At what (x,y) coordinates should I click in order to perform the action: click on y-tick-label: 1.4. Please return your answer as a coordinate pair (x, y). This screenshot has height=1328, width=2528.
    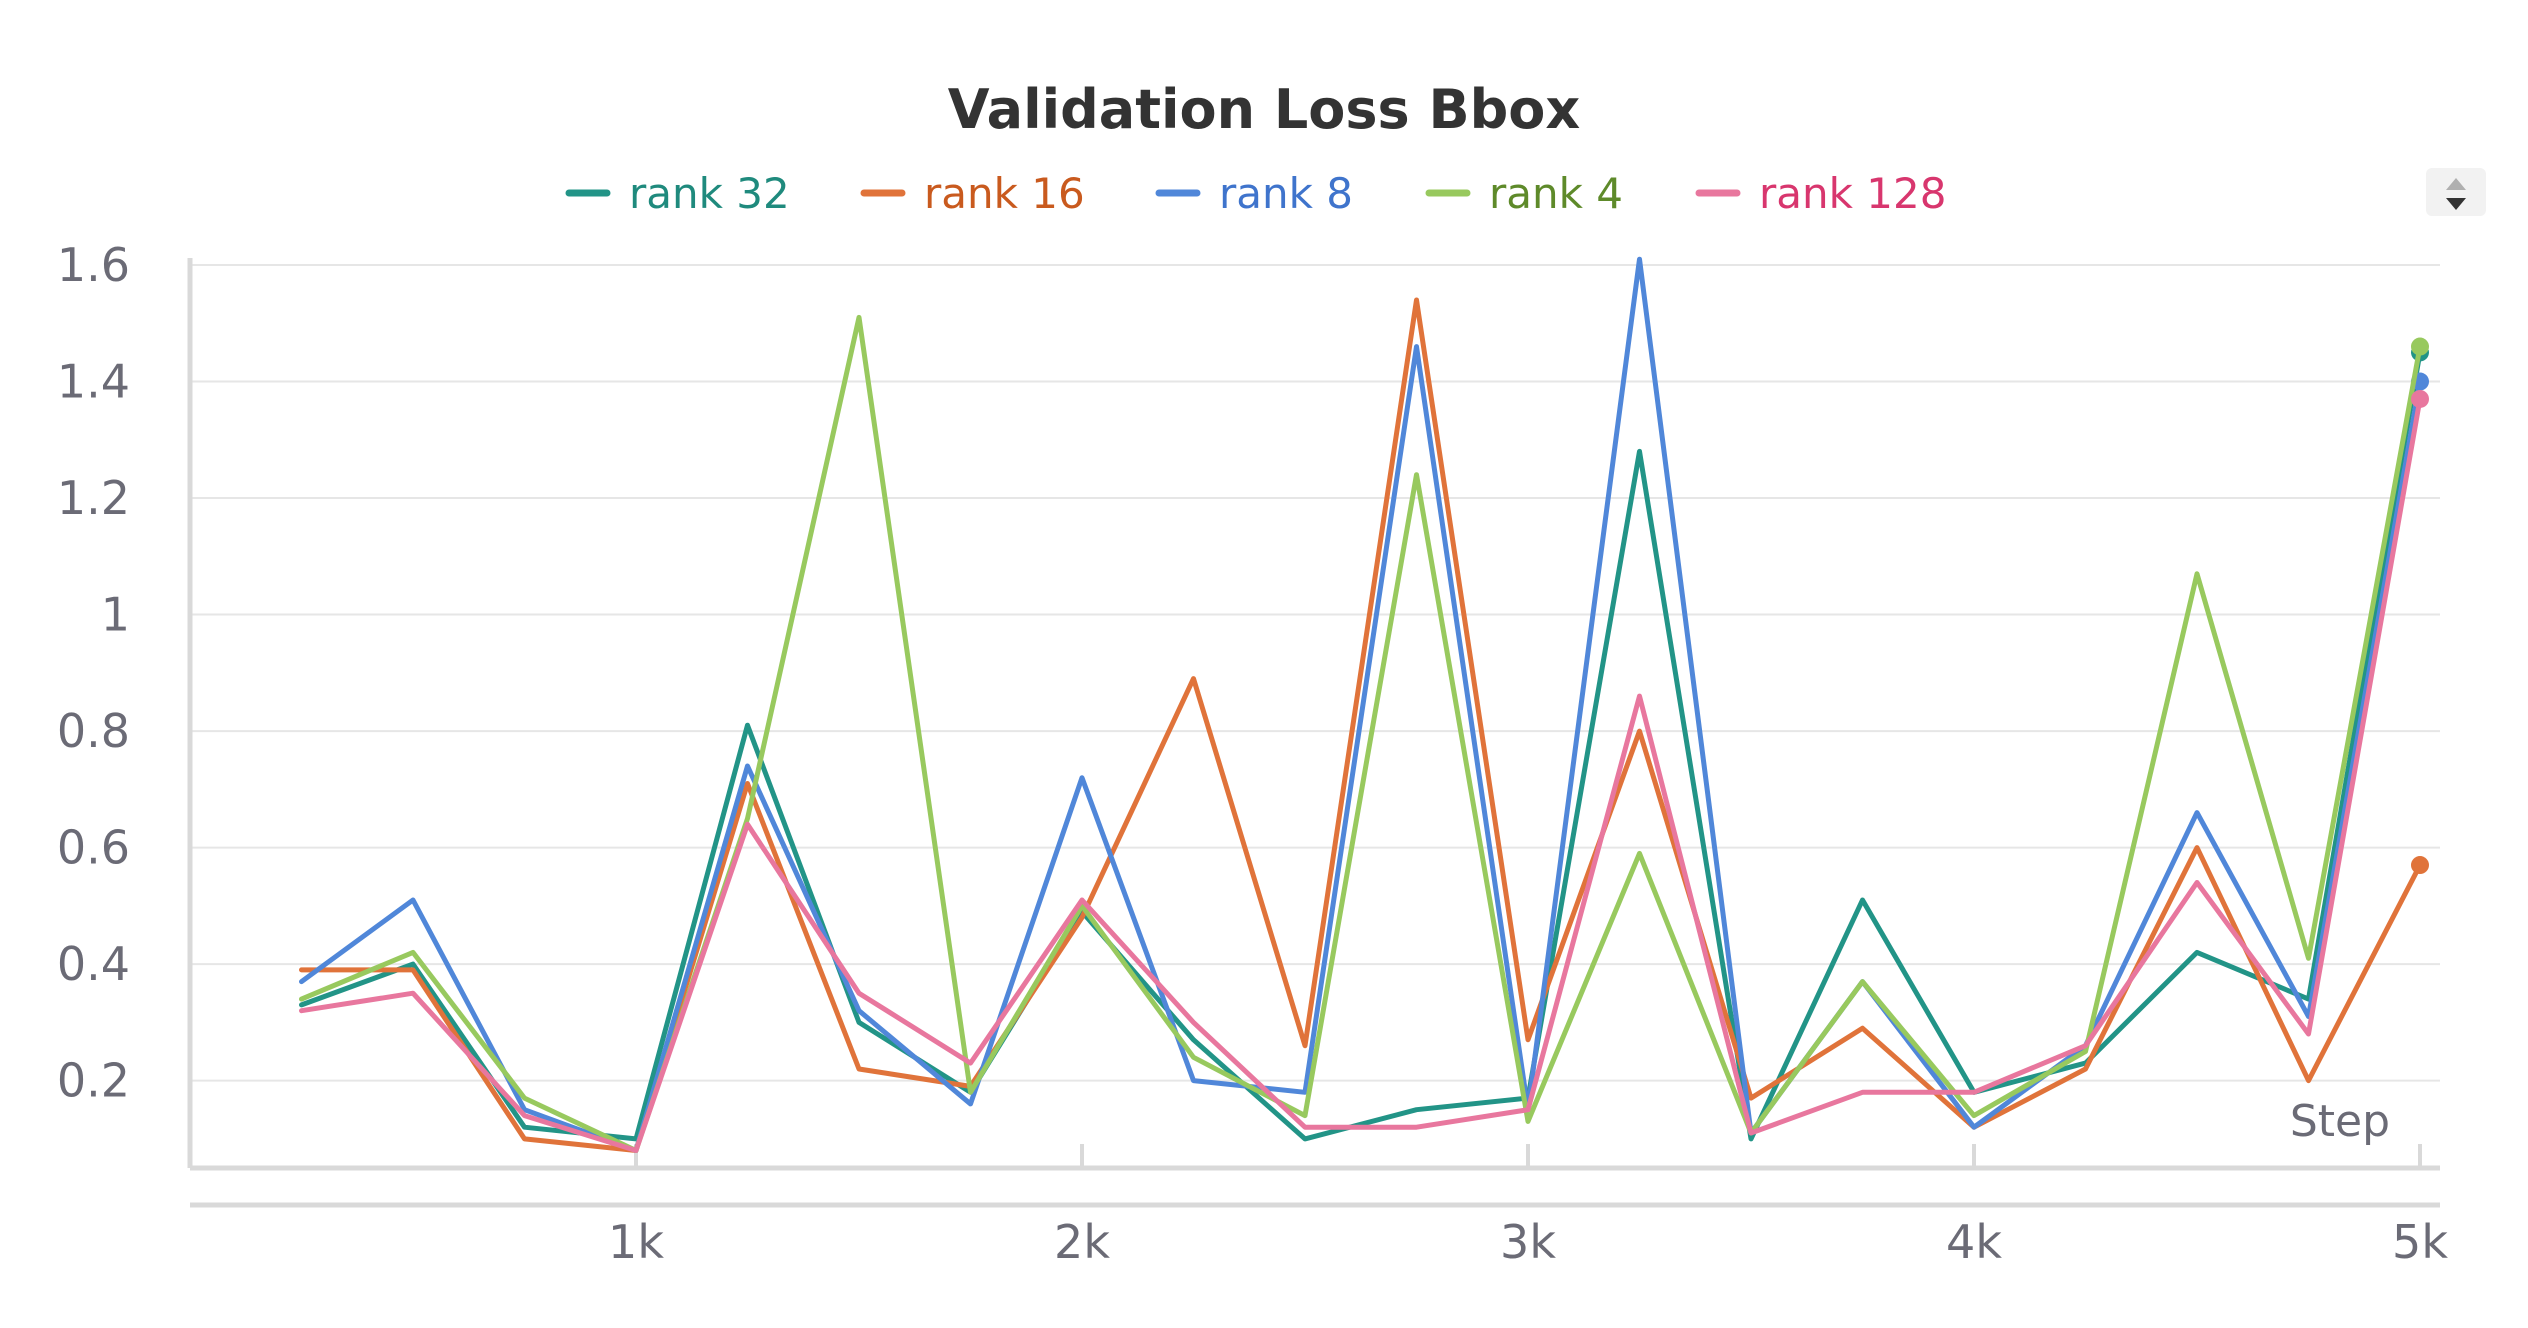
    Looking at the image, I should click on (93, 382).